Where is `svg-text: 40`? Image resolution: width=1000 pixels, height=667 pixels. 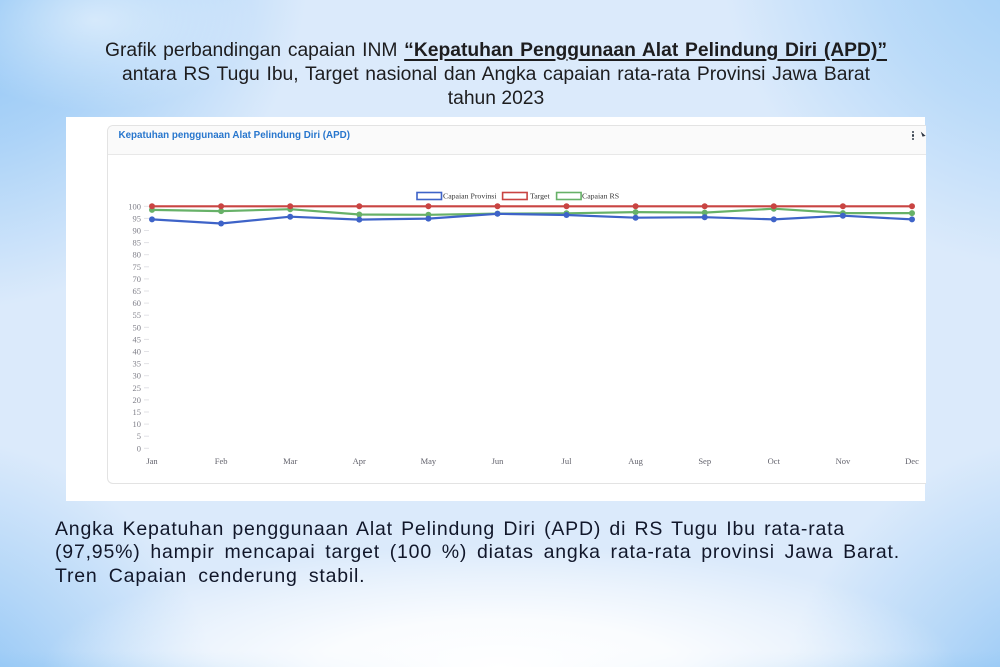 svg-text: 40 is located at coordinates (137, 352).